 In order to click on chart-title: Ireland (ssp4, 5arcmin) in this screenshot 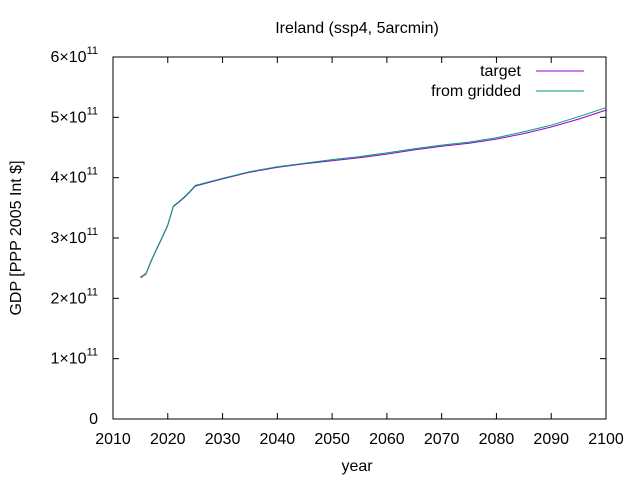, I will do `click(357, 28)`.